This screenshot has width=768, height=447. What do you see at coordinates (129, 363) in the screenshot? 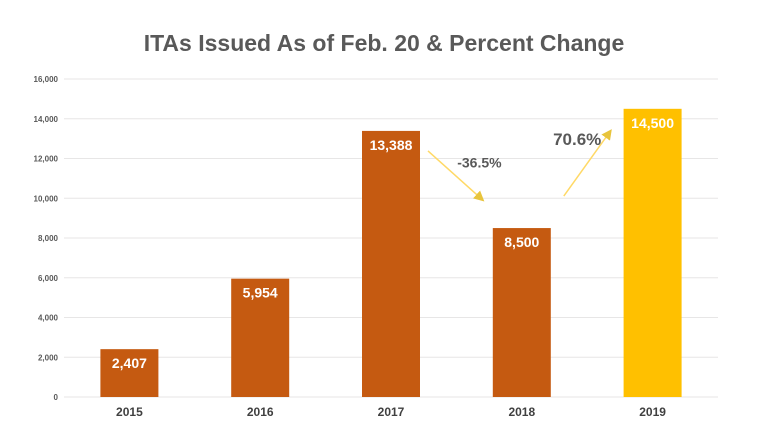
I see `data-label-2015: 2,407` at bounding box center [129, 363].